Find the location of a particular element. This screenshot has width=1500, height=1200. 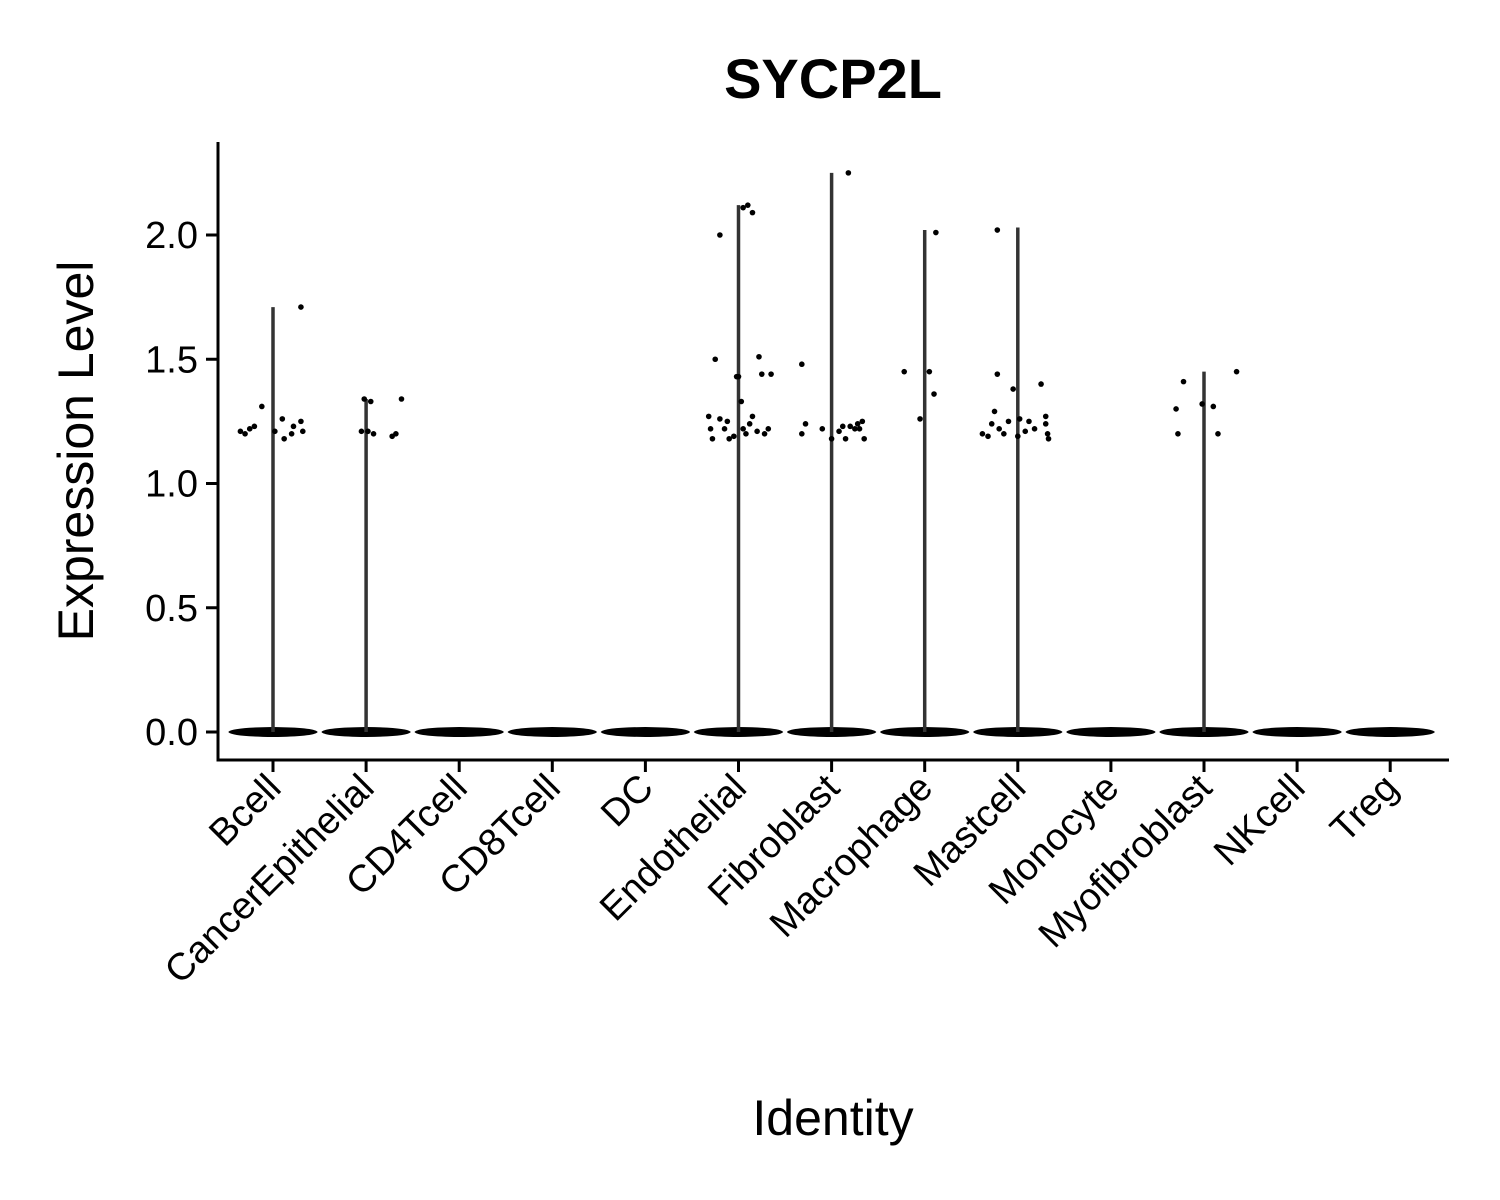

y-tick-label-4: 2.0 is located at coordinates (171, 236).